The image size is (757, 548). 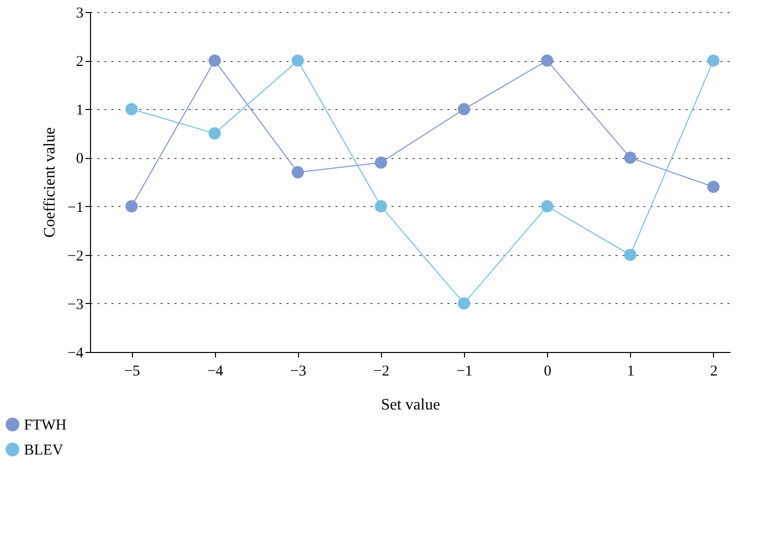 What do you see at coordinates (44, 450) in the screenshot?
I see `legend-label: BLEV` at bounding box center [44, 450].